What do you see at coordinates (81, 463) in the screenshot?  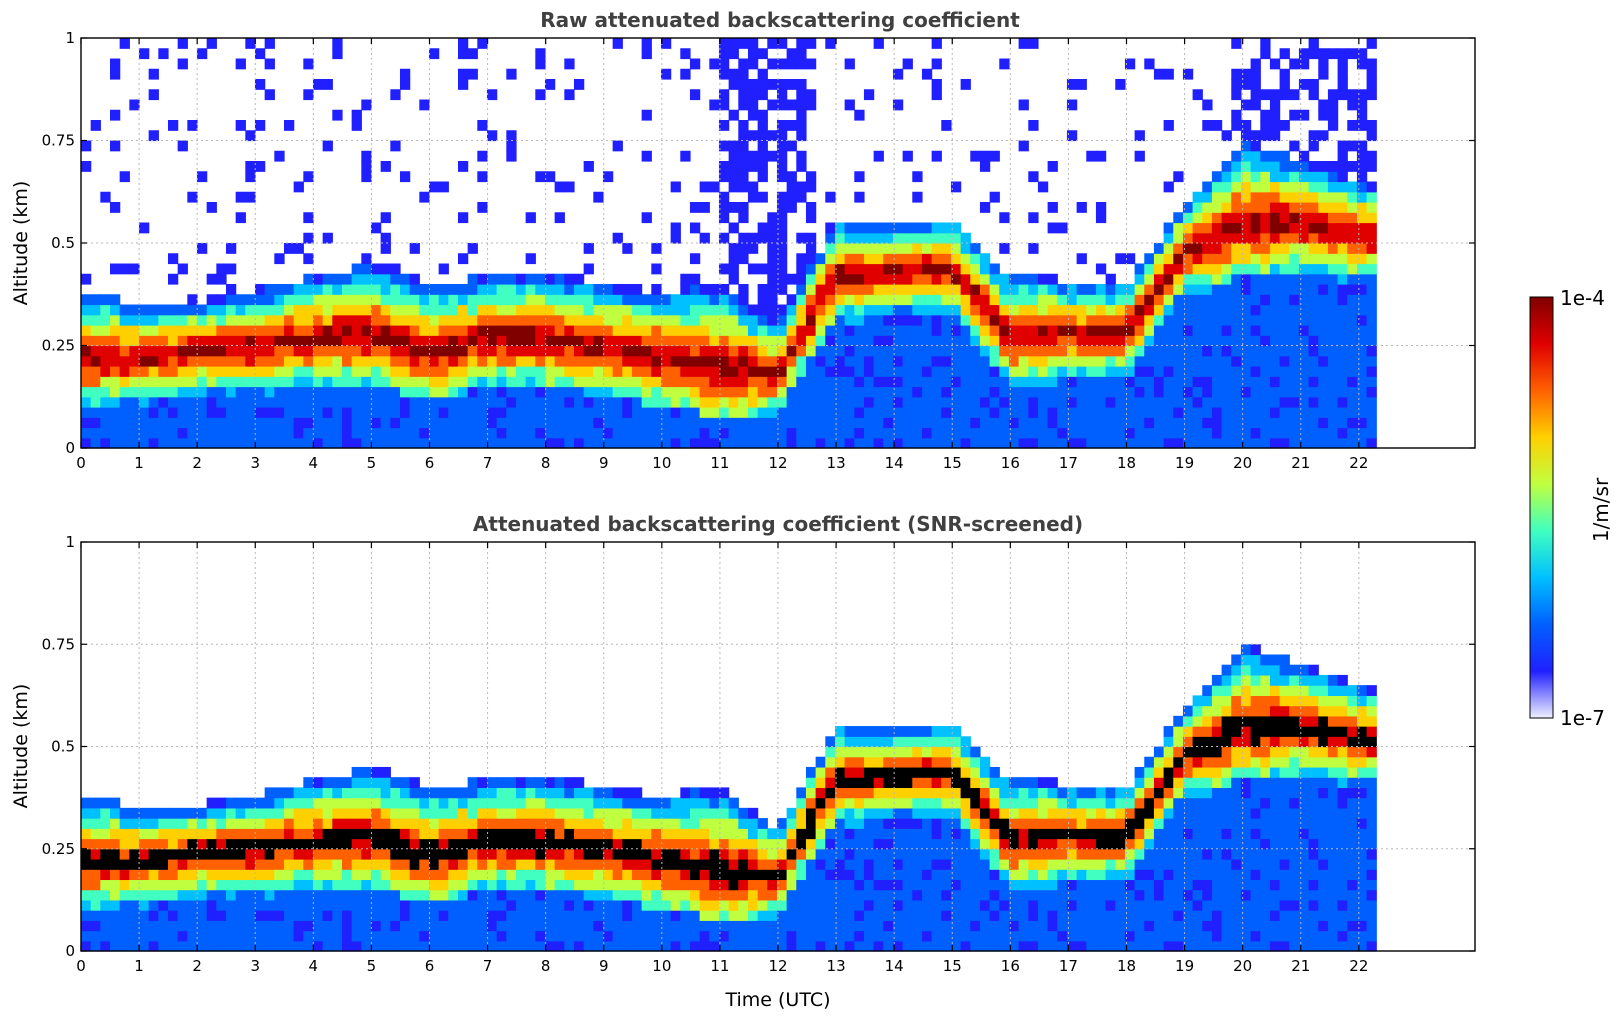 I see `x-tick-label: 0` at bounding box center [81, 463].